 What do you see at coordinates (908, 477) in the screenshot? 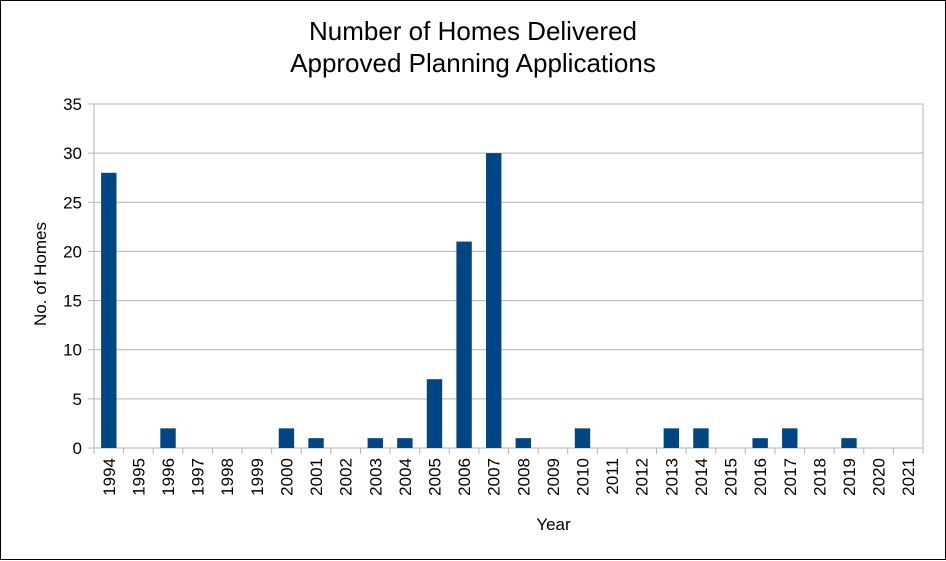
I see `x-tick-label: 2021` at bounding box center [908, 477].